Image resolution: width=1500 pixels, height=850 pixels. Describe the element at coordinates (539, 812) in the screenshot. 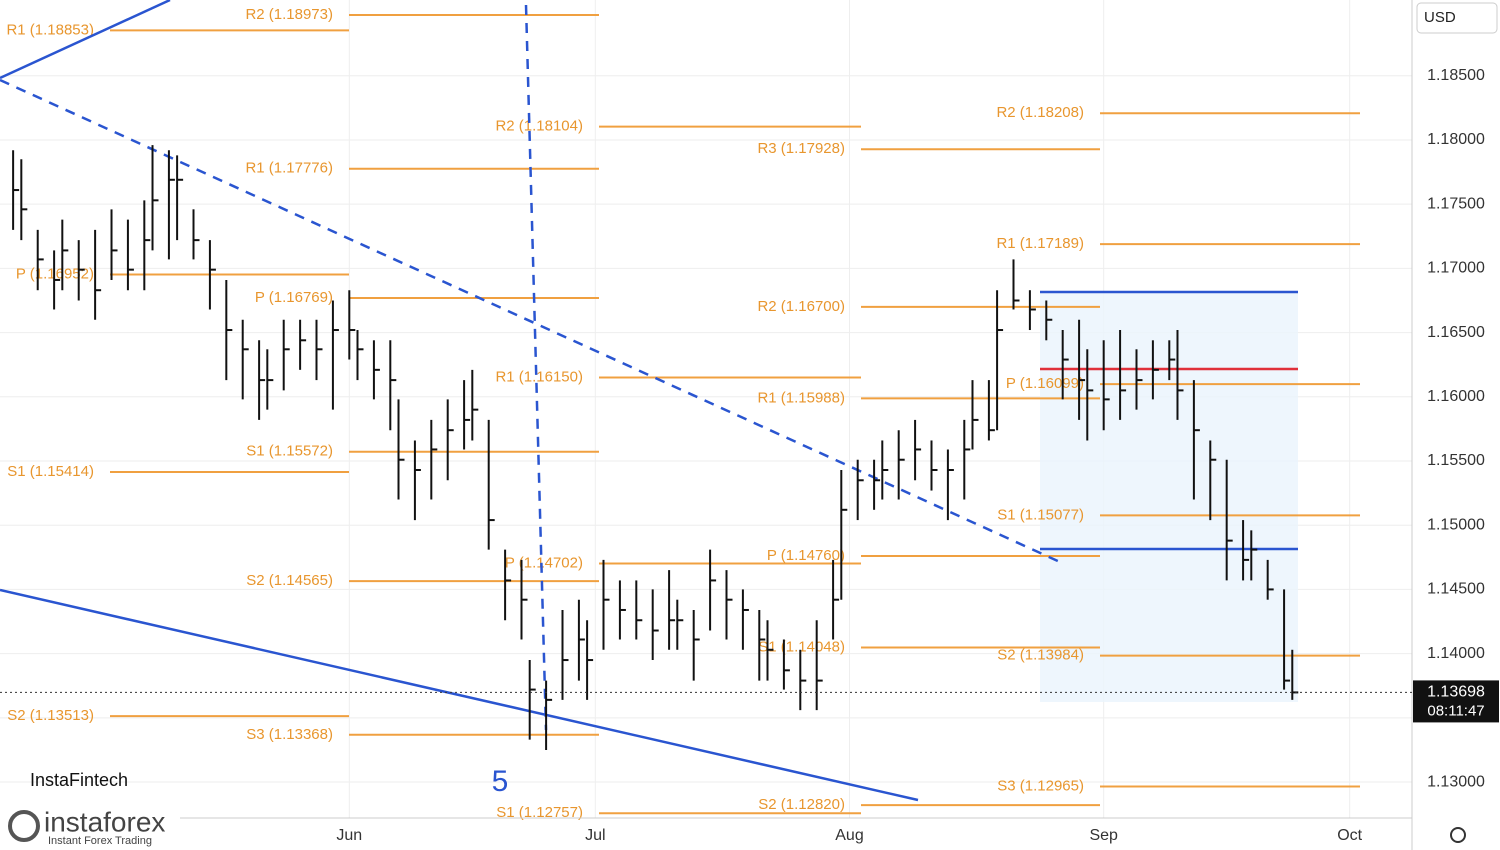

I see `pivot-label: S1 (1.12757)` at that location.